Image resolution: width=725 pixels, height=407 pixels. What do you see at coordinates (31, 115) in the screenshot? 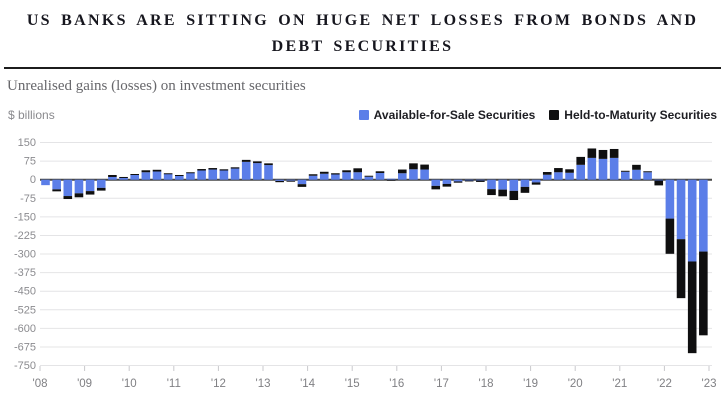
I see `y-axis-unit-label: $ billions` at bounding box center [31, 115].